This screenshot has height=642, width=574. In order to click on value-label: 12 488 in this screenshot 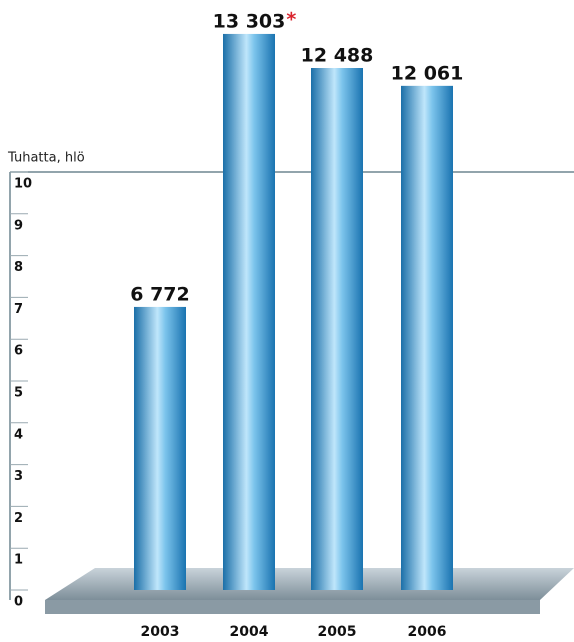, I will do `click(337, 56)`.